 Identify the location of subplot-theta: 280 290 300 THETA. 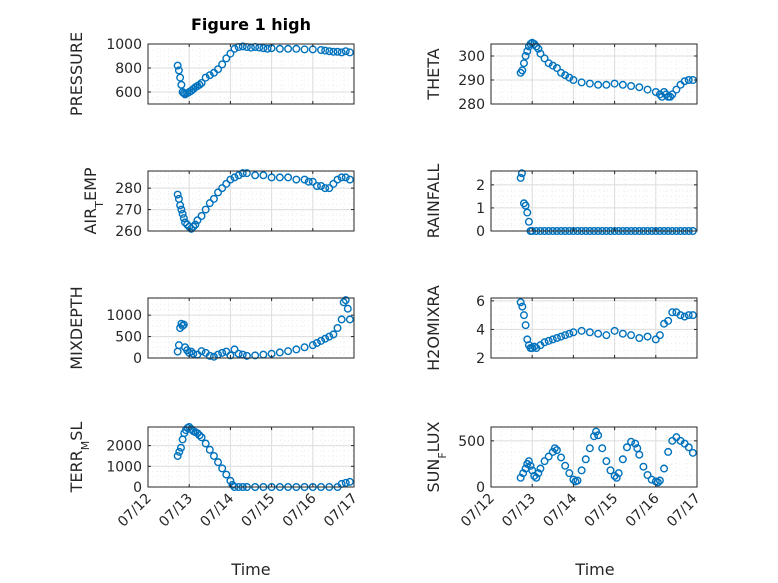
(561, 75).